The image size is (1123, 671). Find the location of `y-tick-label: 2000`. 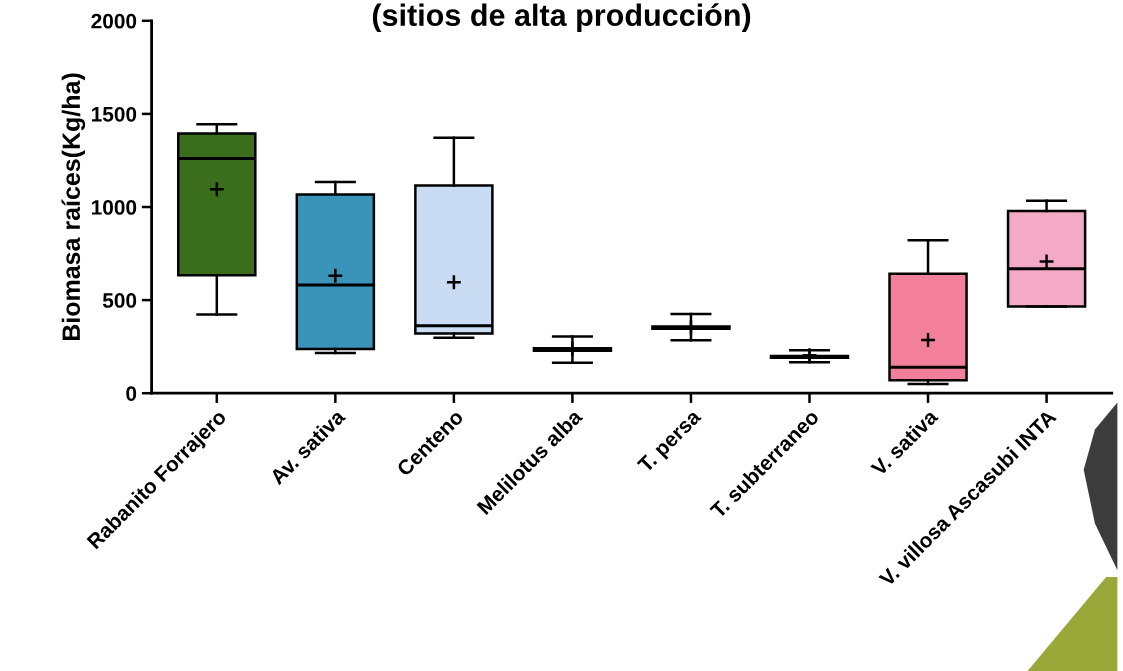

y-tick-label: 2000 is located at coordinates (114, 21).